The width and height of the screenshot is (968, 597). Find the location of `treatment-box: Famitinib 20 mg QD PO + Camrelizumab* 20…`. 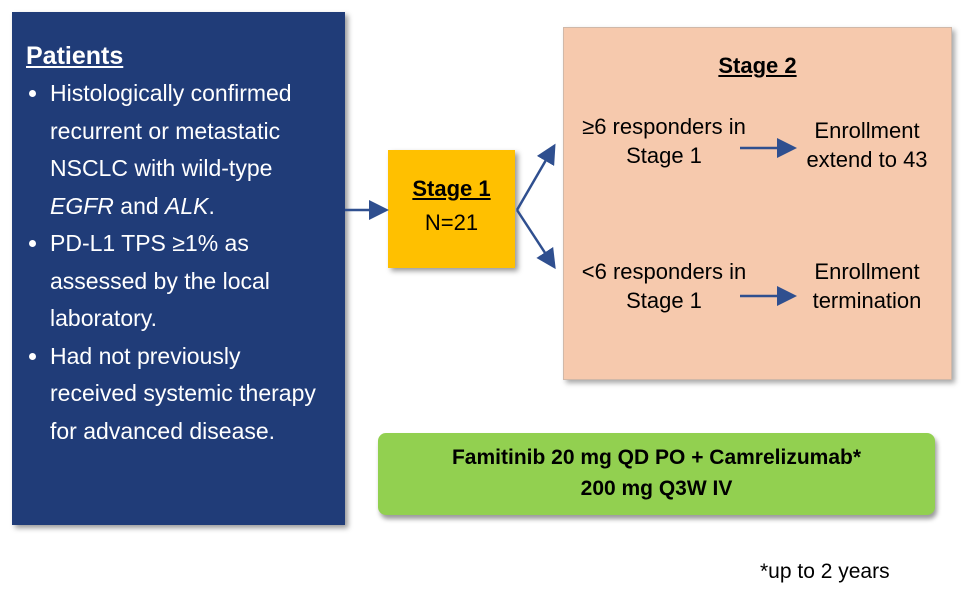

treatment-box: Famitinib 20 mg QD PO + Camrelizumab* 20… is located at coordinates (656, 474).